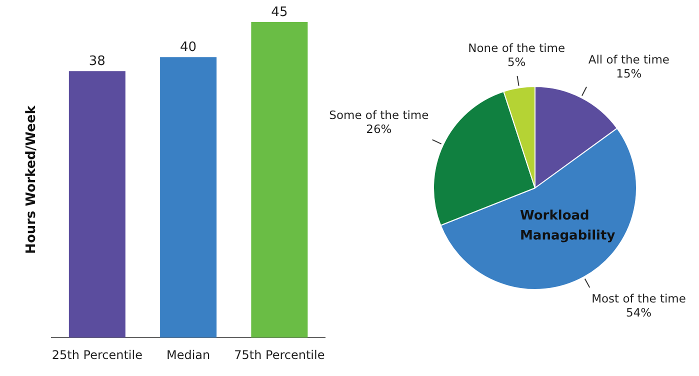 The height and width of the screenshot is (376, 699). Describe the element at coordinates (629, 73) in the screenshot. I see `data-label: 15%` at that location.